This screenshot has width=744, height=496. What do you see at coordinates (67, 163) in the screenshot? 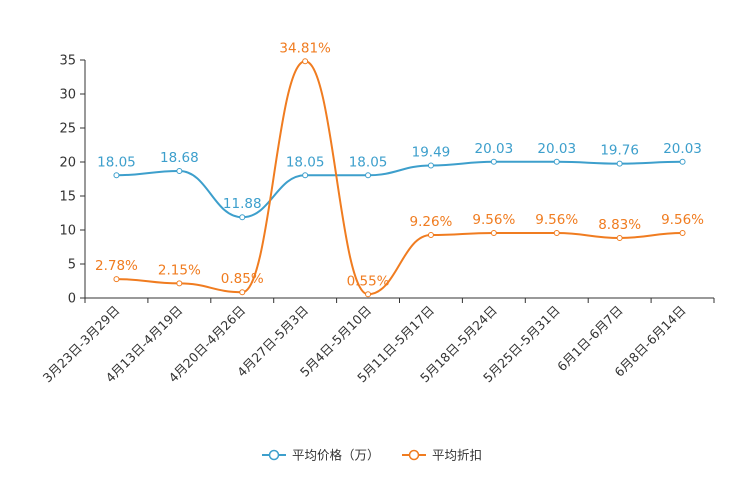
I see `y-tick-label: 20` at bounding box center [67, 163].